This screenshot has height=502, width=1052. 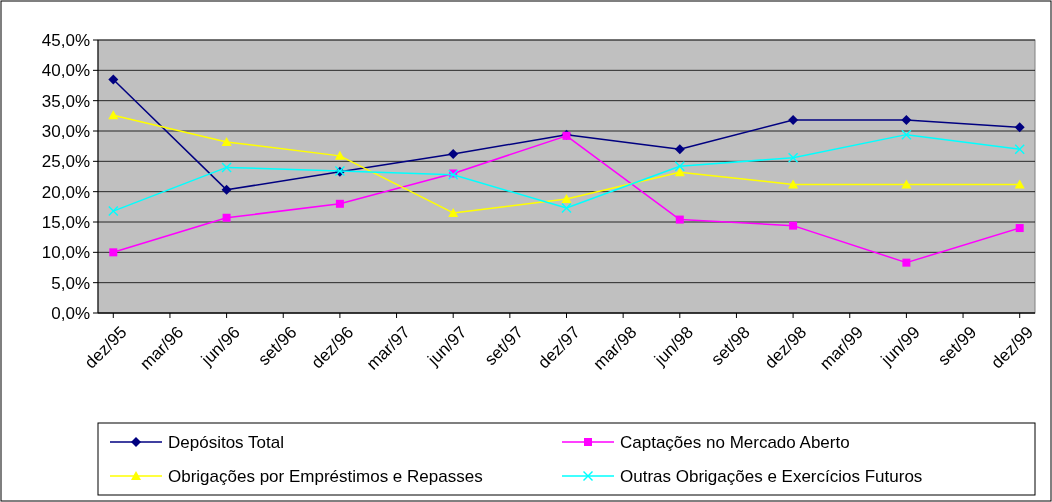 What do you see at coordinates (65, 131) in the screenshot?
I see `y-tick-label: 30,0%` at bounding box center [65, 131].